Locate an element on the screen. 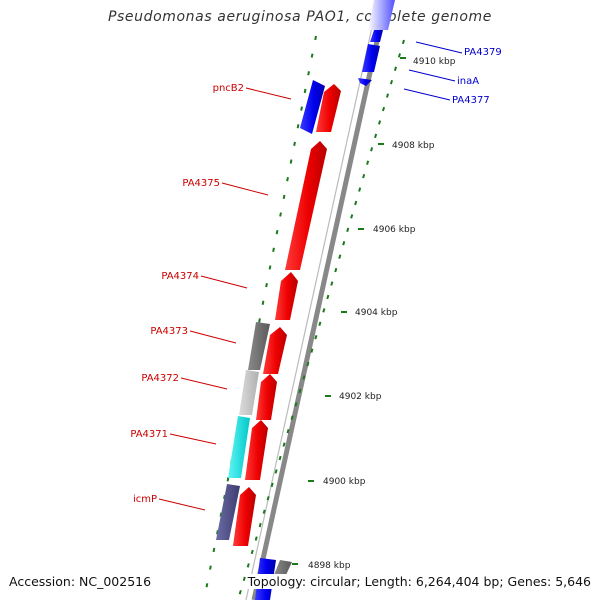 This screenshot has width=600, height=600. kbp-label-4898: 4898 kbp is located at coordinates (329, 566).